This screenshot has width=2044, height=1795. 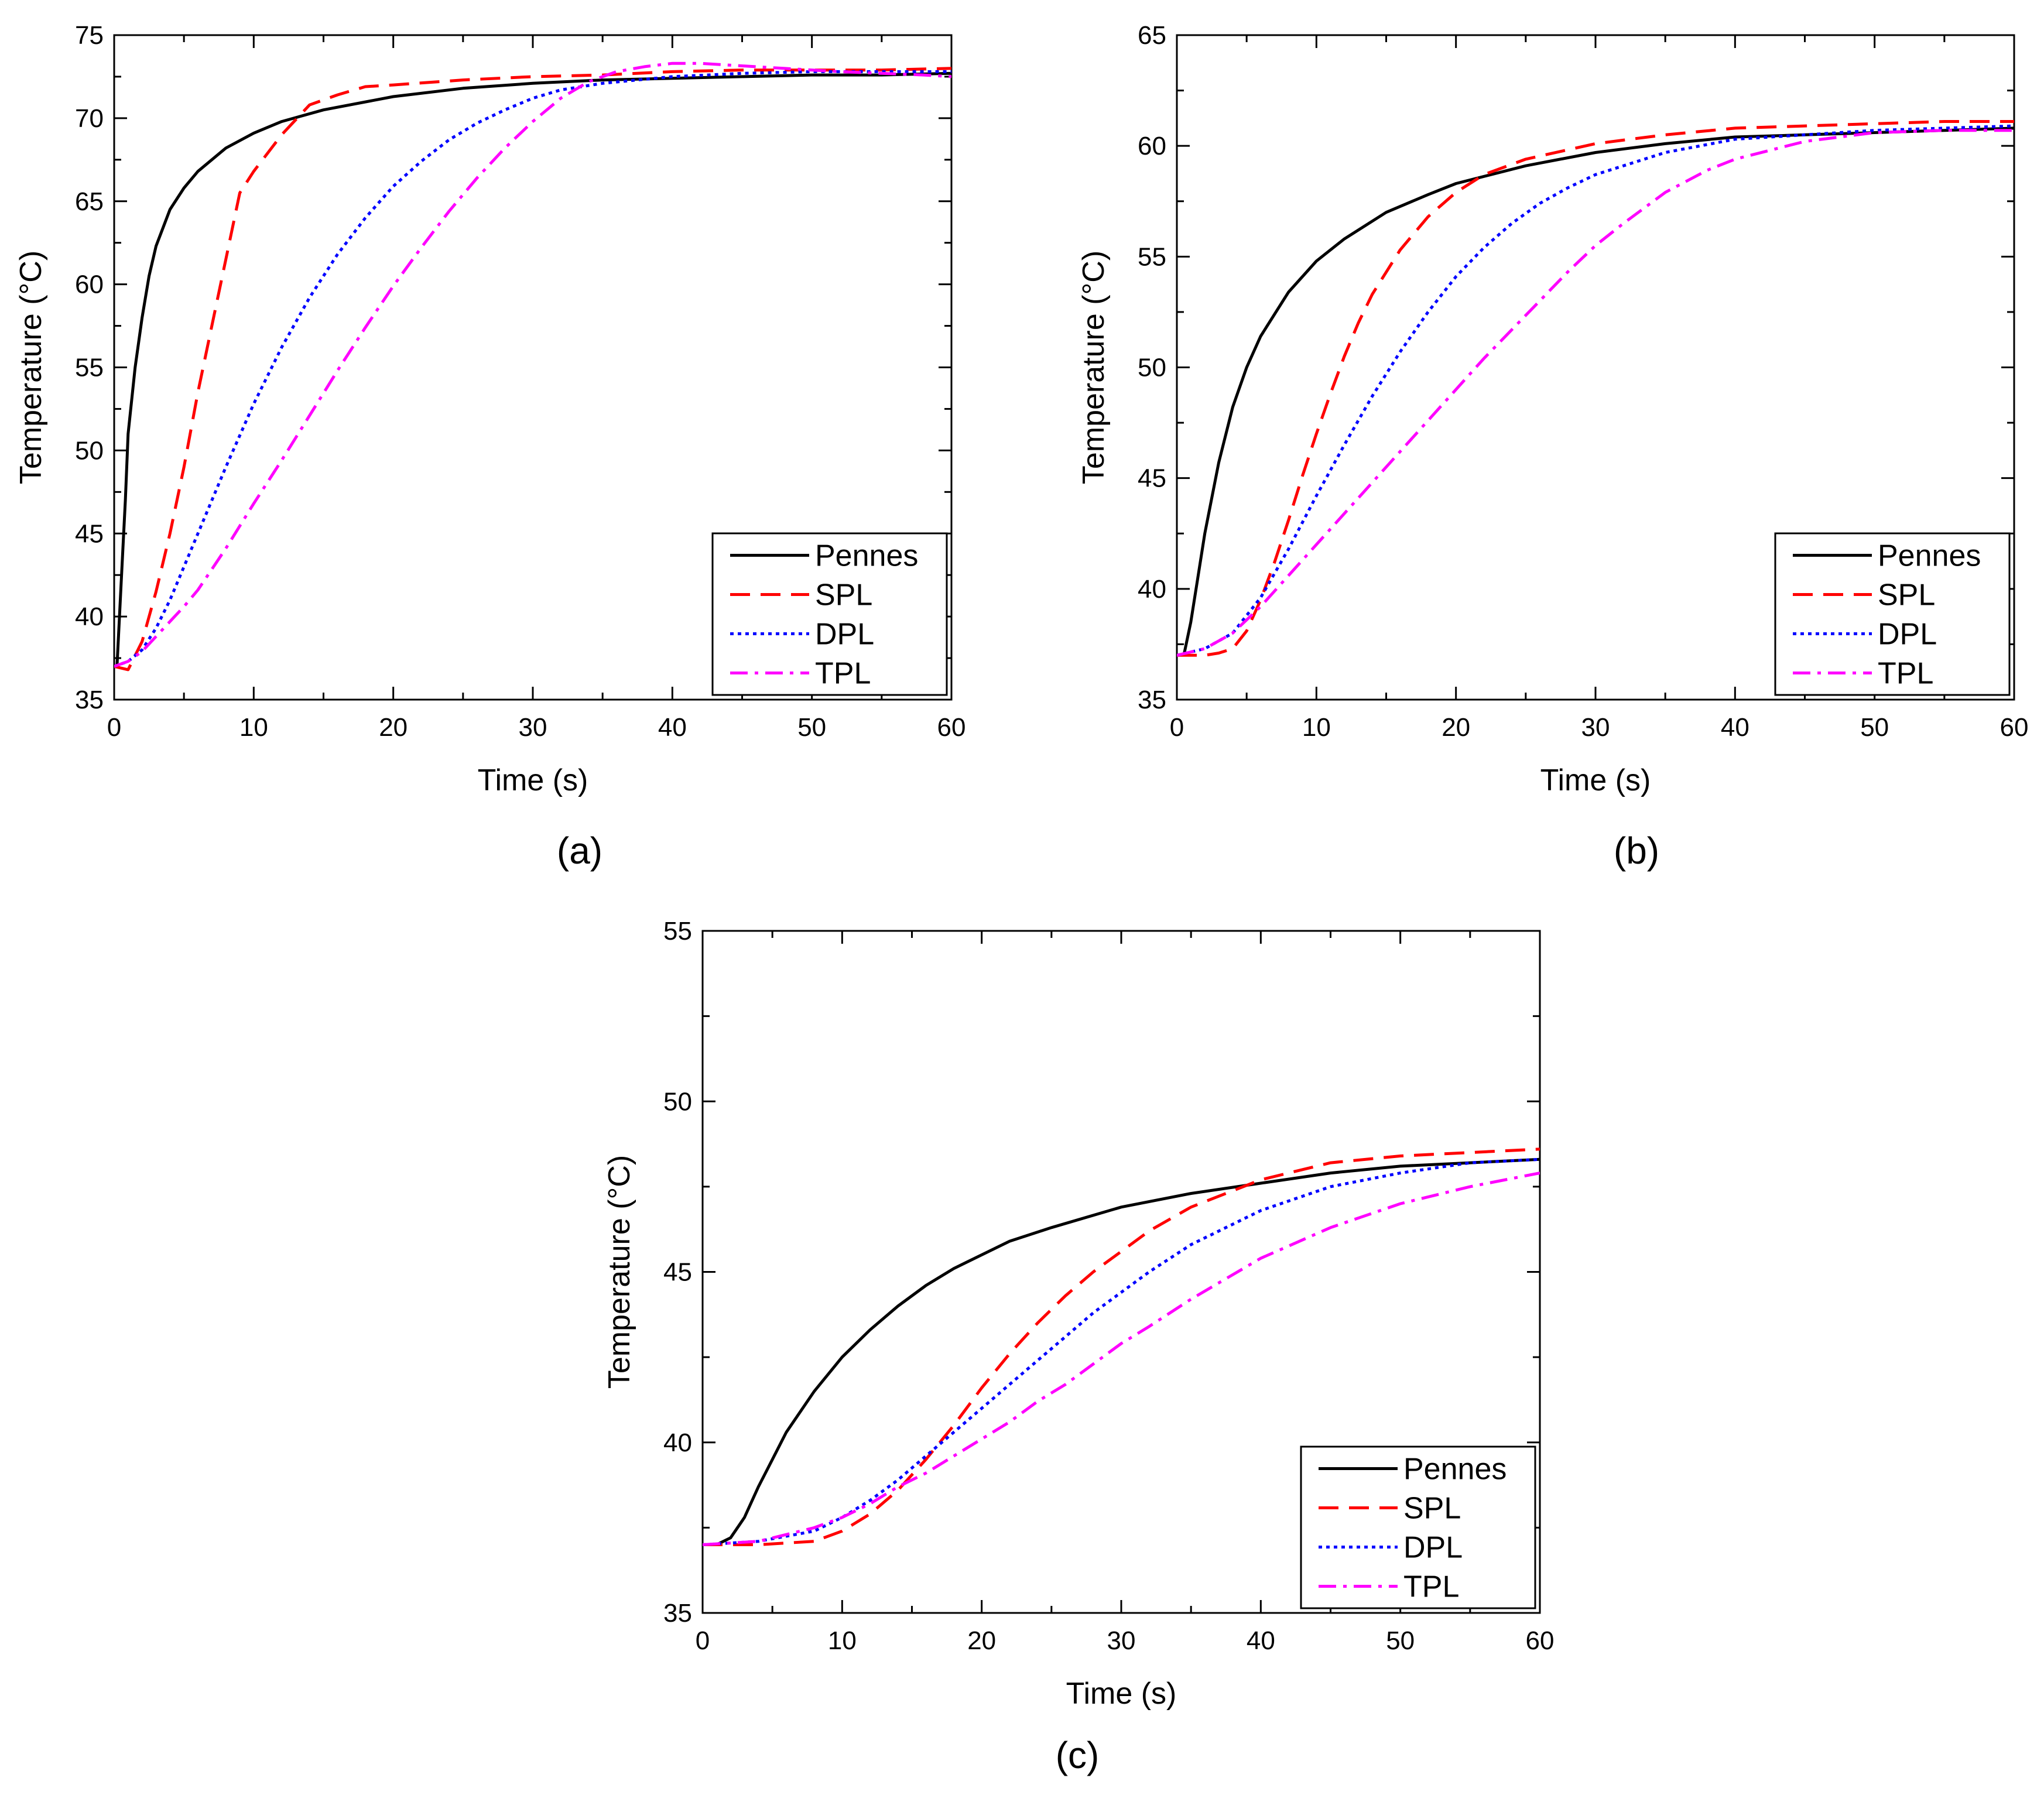 What do you see at coordinates (89, 119) in the screenshot?
I see `y-tick-label: 70` at bounding box center [89, 119].